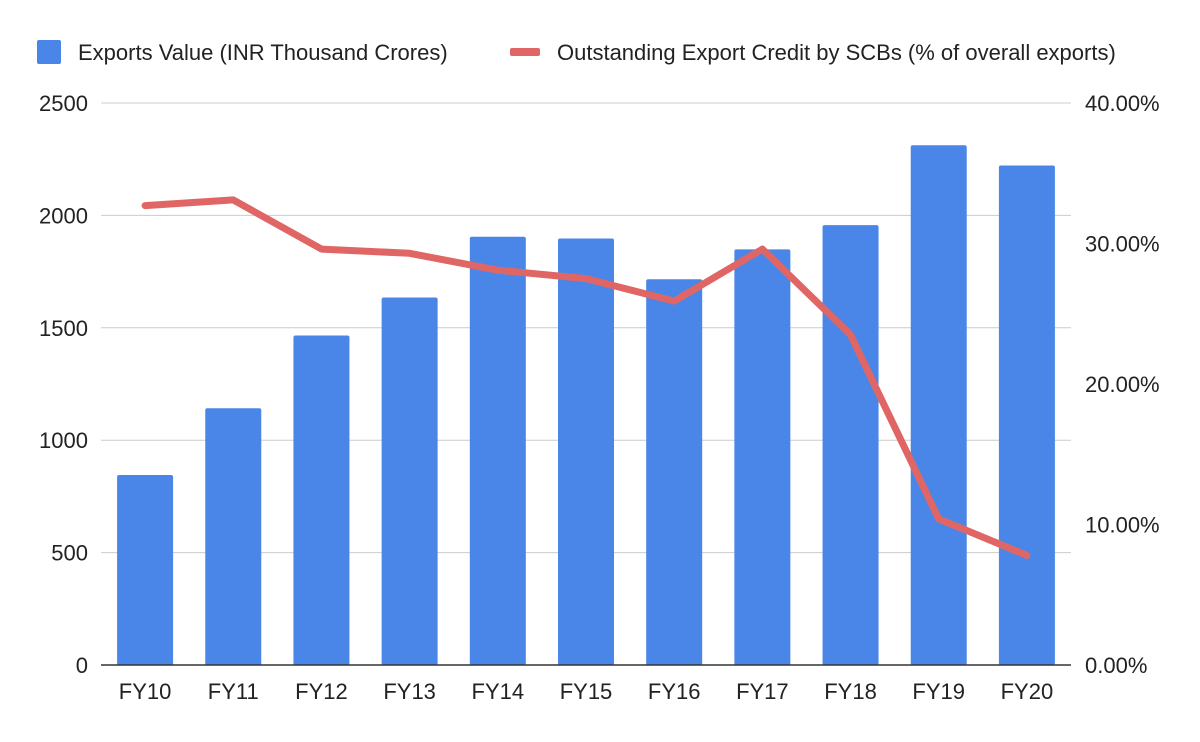 This screenshot has height=742, width=1200. I want to click on bar-fy11, so click(233, 536).